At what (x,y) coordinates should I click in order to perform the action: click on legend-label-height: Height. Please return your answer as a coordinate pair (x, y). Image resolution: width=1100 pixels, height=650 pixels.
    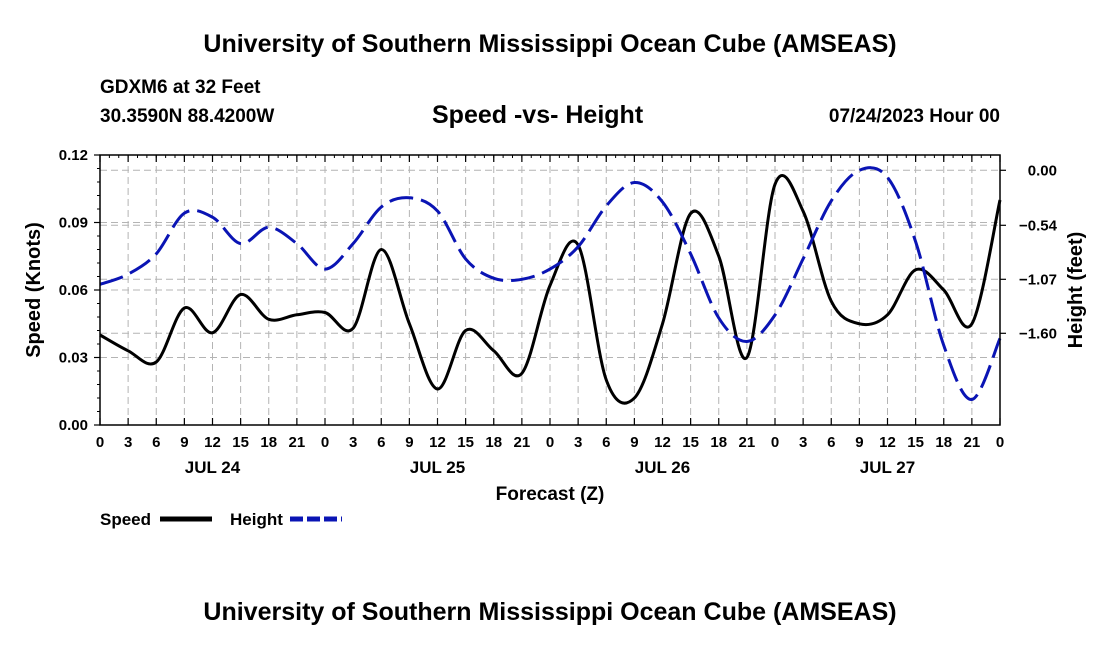
    Looking at the image, I should click on (256, 519).